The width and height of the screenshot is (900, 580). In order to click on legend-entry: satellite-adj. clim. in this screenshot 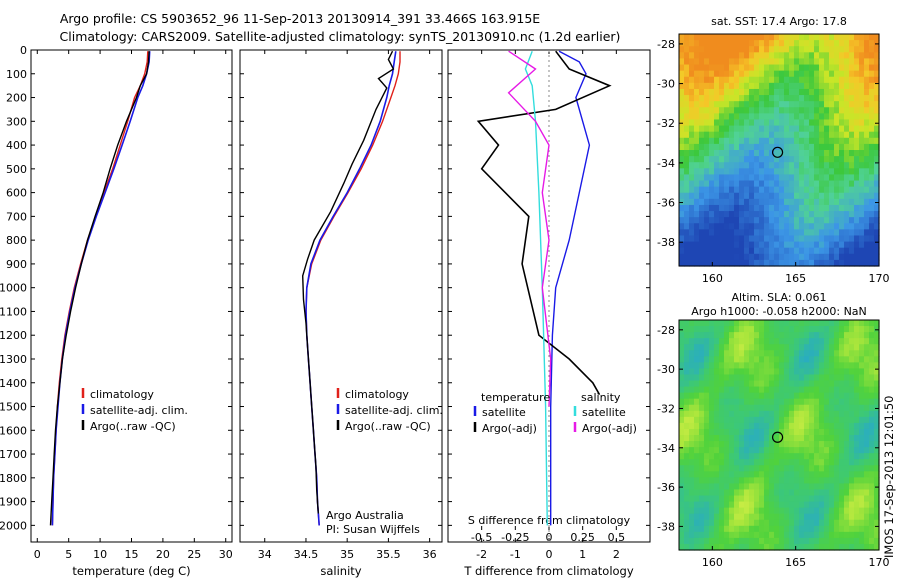, I will do `click(139, 410)`.